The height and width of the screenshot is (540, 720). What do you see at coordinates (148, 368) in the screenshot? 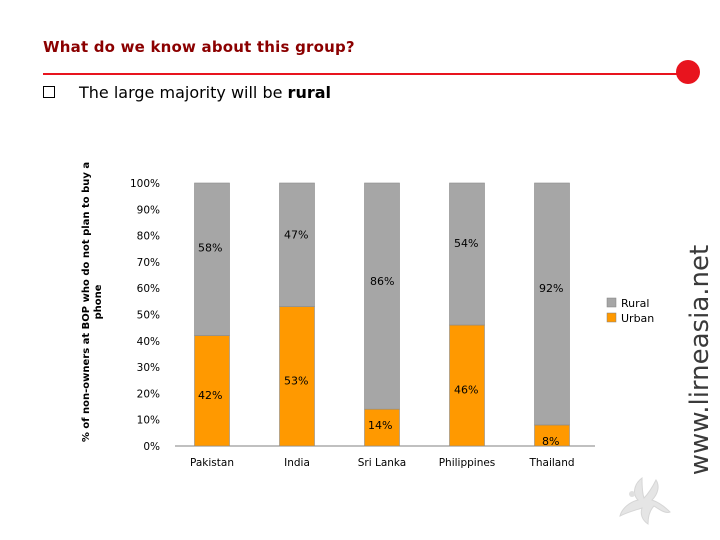
I see `y-tick-label: 30%` at bounding box center [148, 368].